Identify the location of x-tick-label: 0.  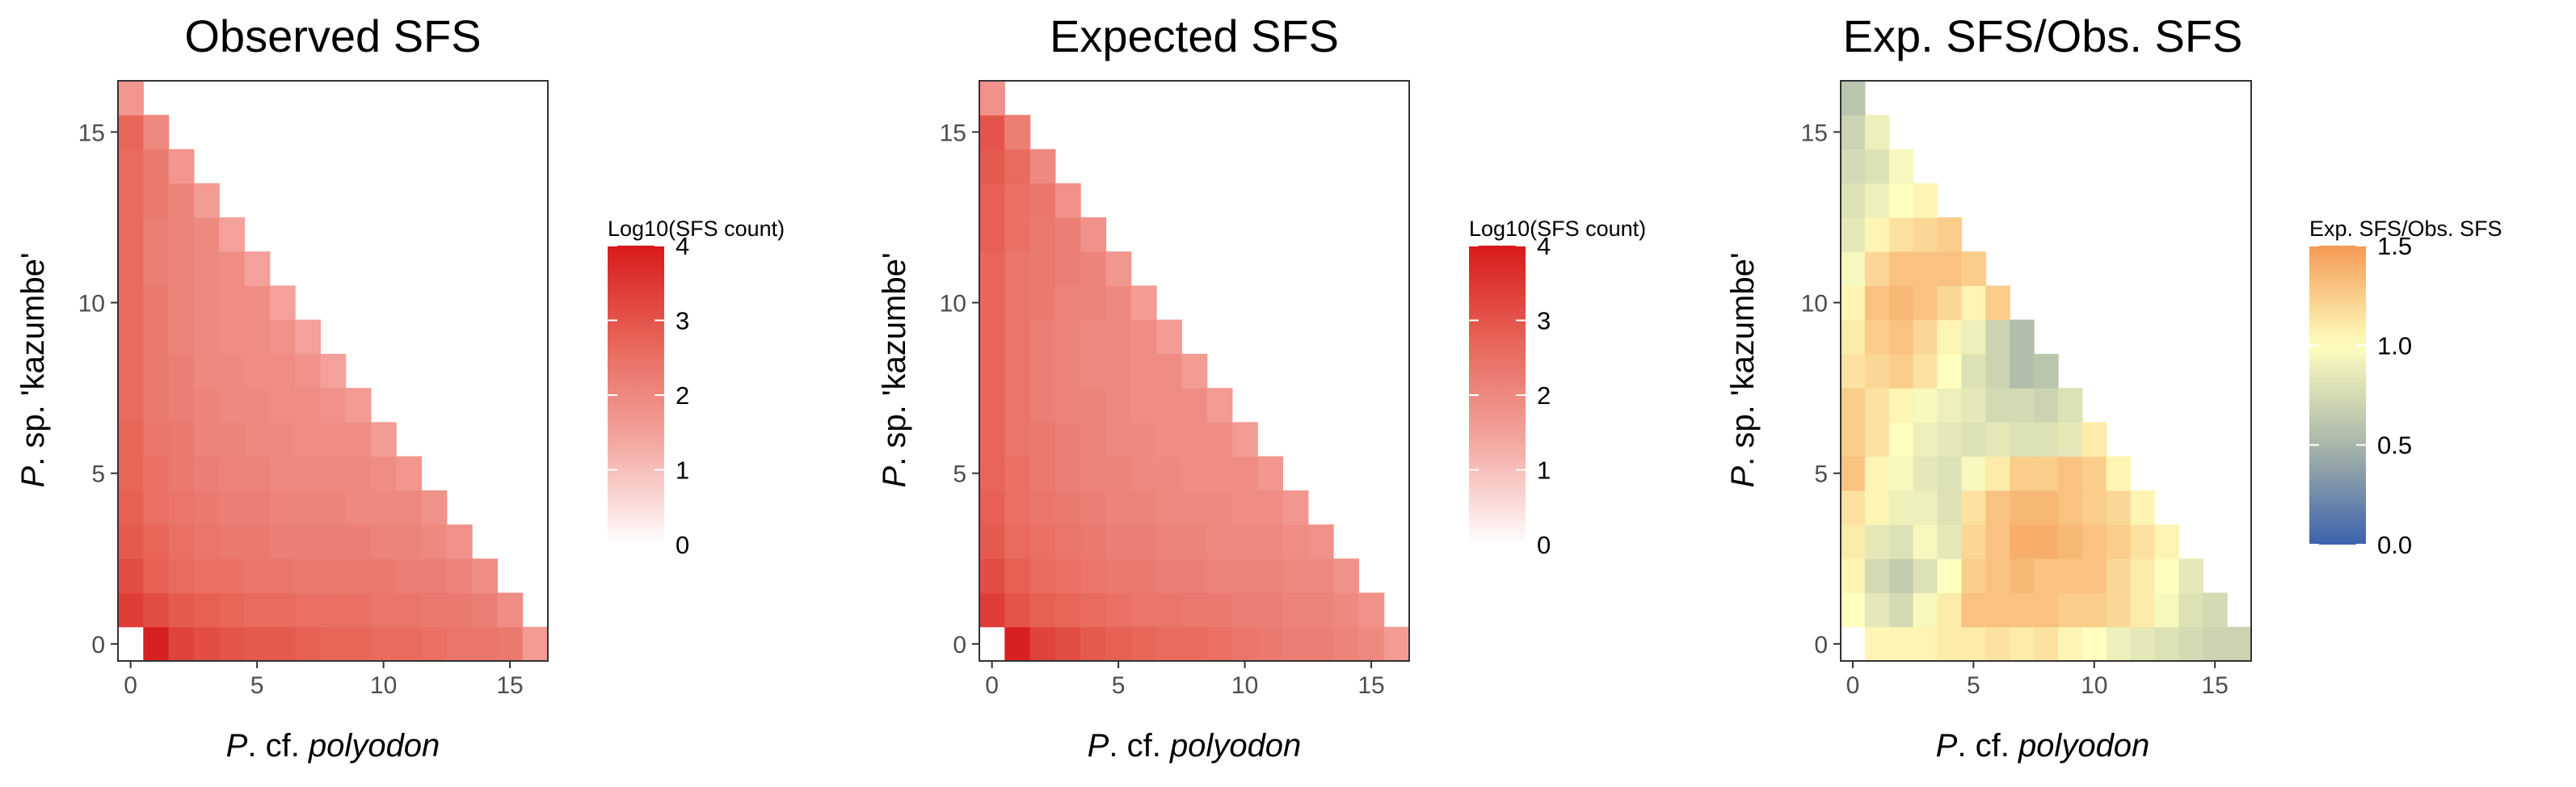
(992, 685).